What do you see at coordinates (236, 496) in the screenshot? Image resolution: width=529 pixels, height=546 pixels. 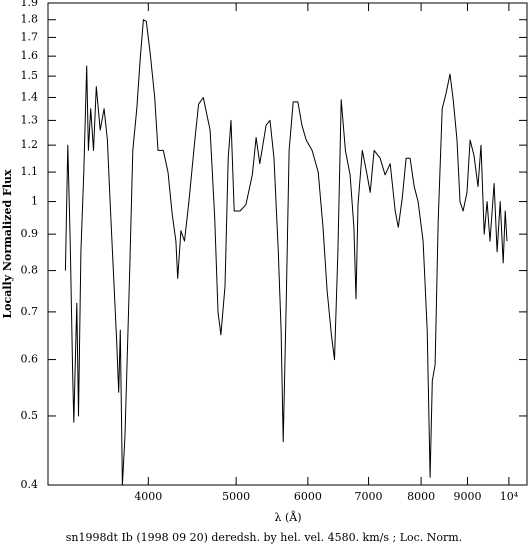 I see `x-tick-label: 5000` at bounding box center [236, 496].